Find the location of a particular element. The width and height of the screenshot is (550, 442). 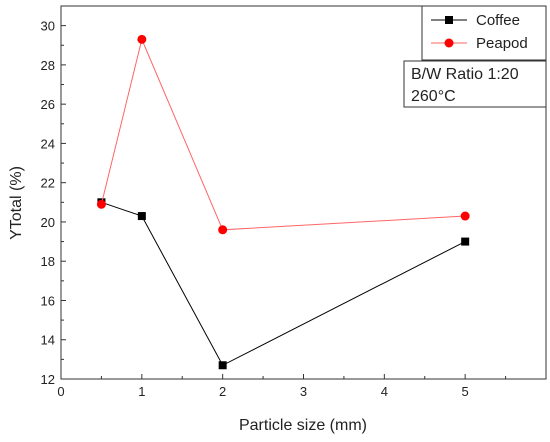

y-tick-label: 28 is located at coordinates (48, 65).